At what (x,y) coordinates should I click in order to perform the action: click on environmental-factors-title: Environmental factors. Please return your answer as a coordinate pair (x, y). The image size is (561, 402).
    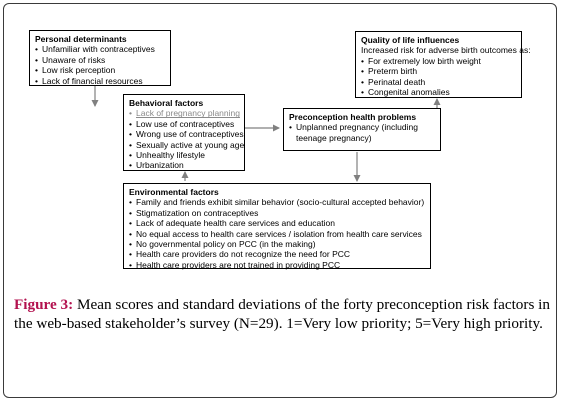
    Looking at the image, I should click on (174, 192).